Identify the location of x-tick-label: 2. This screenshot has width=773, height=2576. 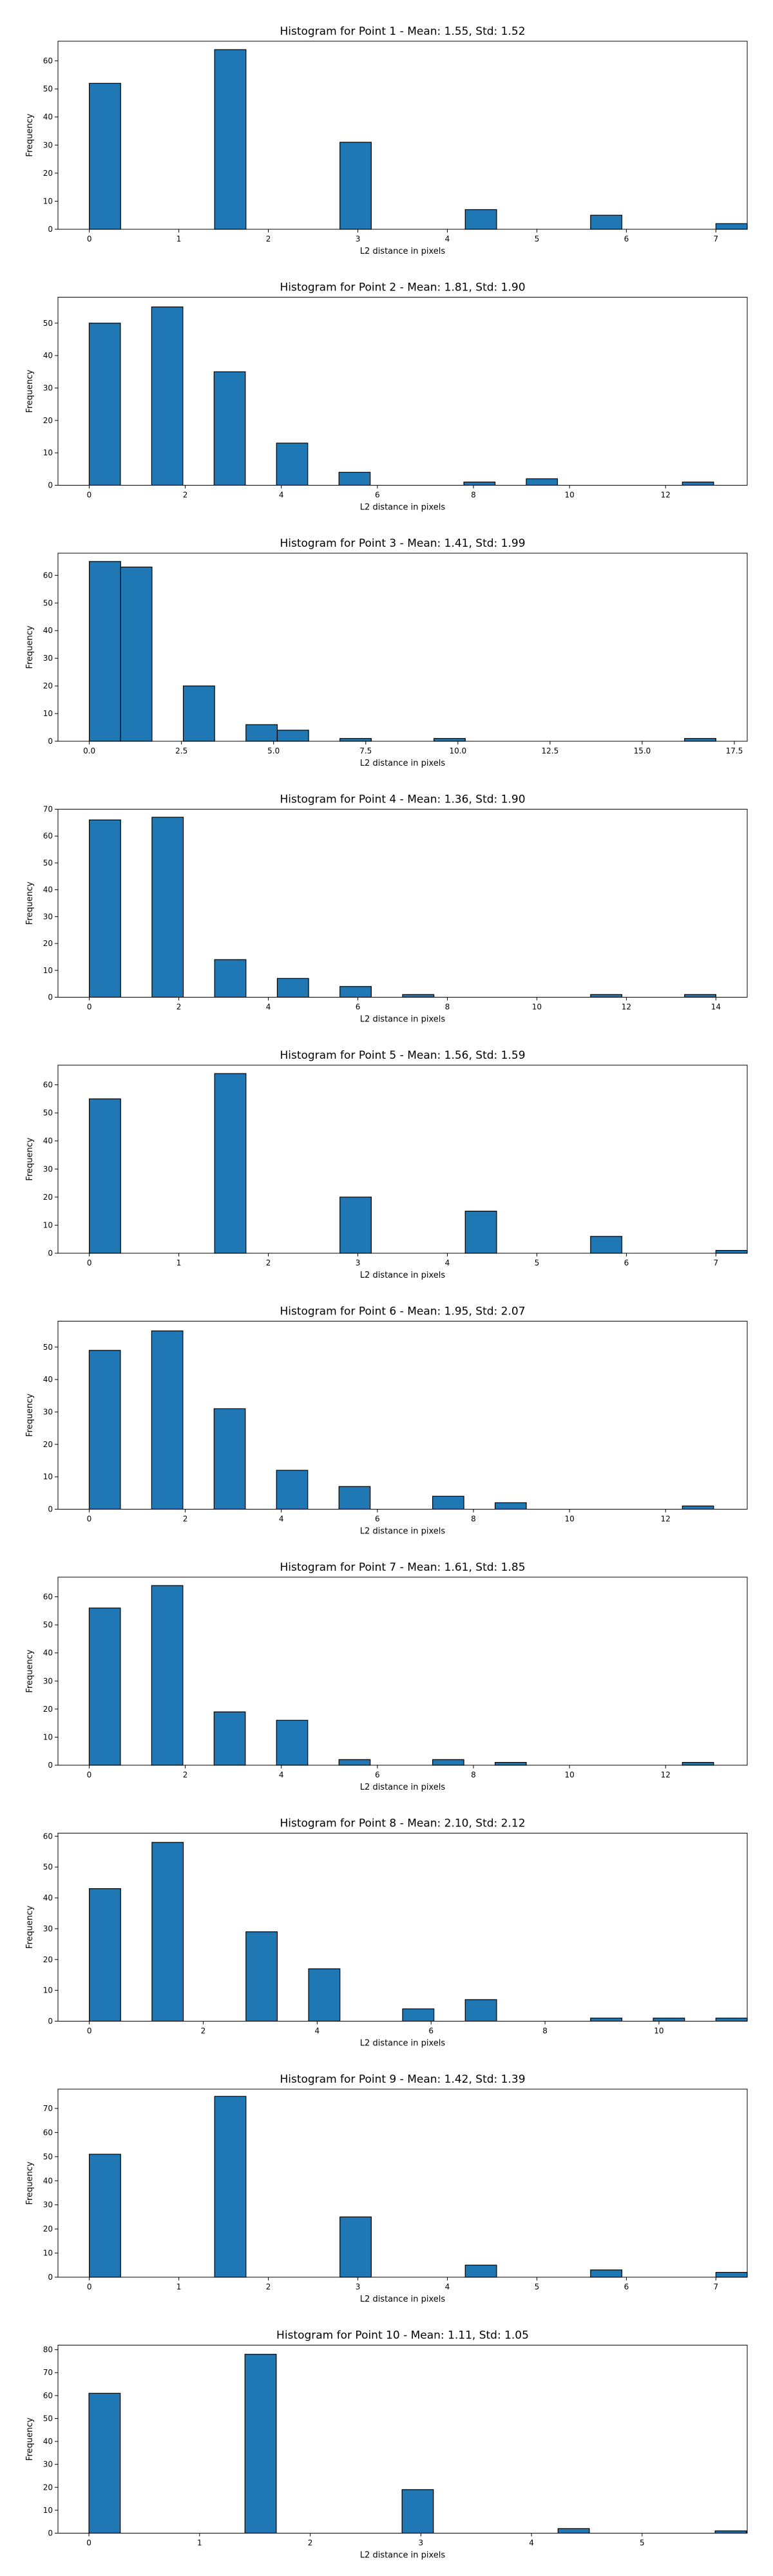
(185, 496).